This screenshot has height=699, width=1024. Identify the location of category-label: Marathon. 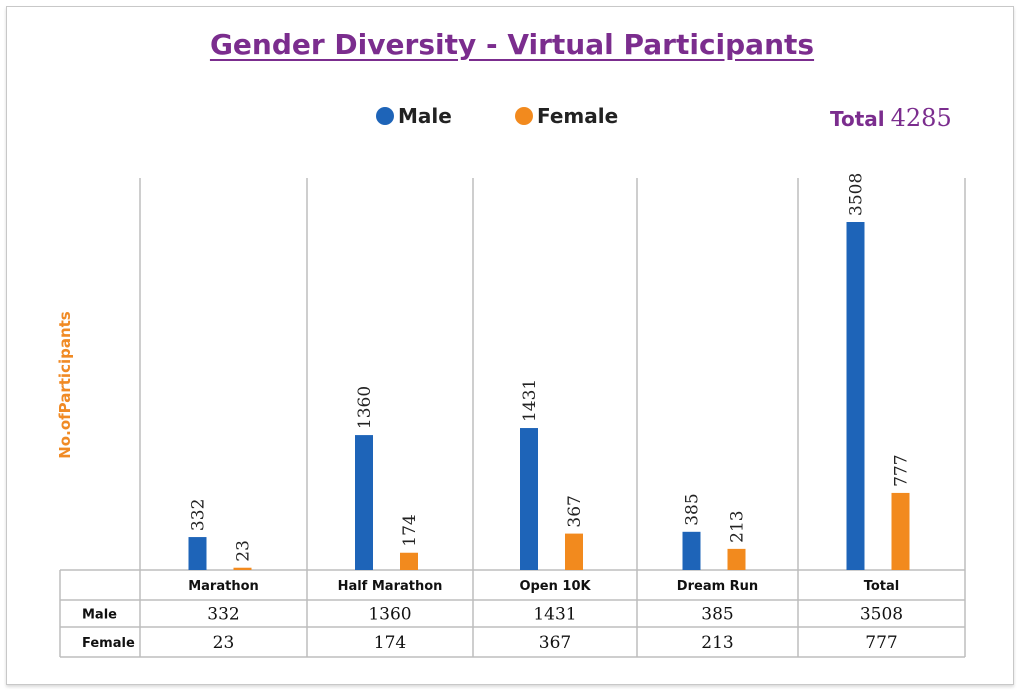
(223, 586).